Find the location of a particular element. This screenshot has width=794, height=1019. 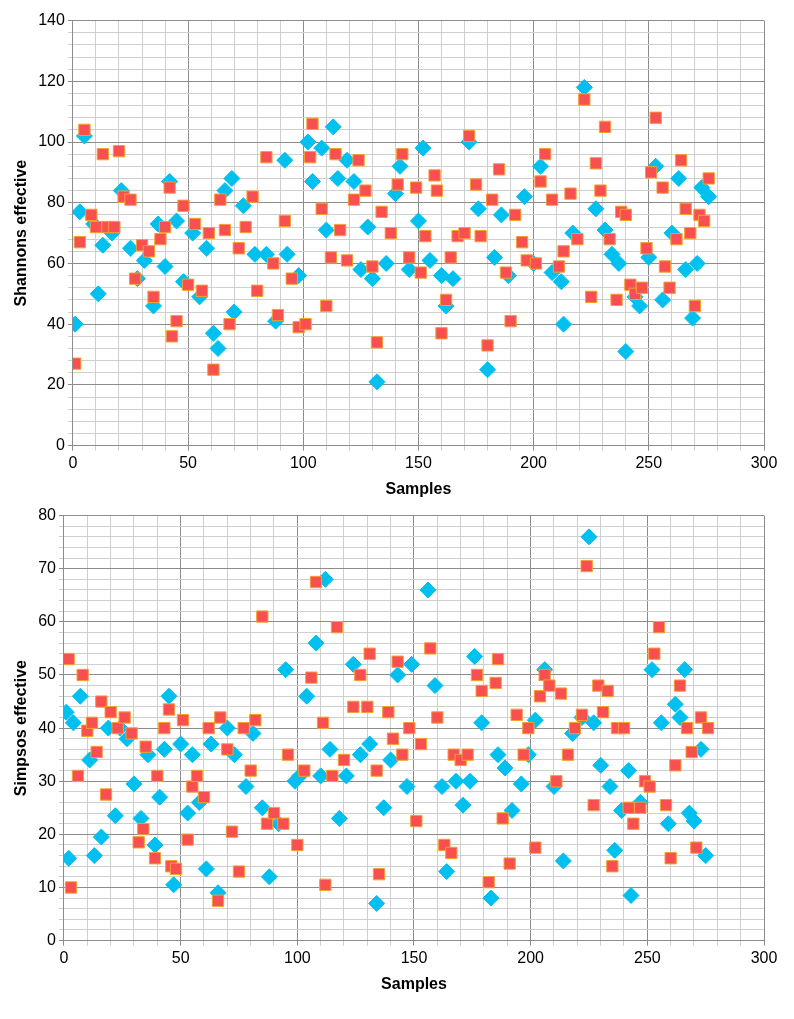

y-tick-label: 100 is located at coordinates (51, 141).